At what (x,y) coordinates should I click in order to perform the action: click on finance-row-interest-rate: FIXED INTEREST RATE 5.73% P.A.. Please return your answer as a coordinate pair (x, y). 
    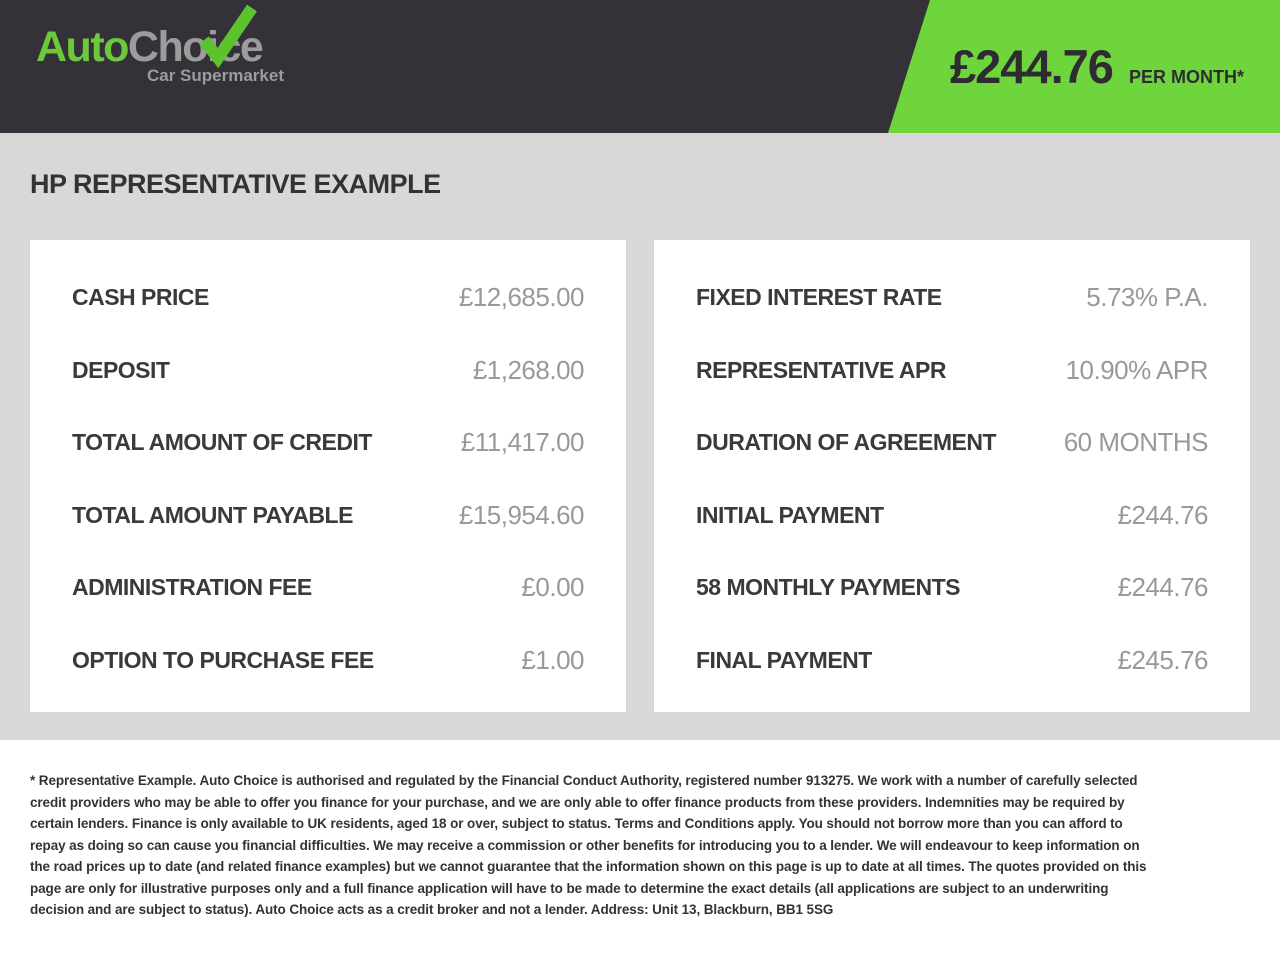
    Looking at the image, I should click on (952, 297).